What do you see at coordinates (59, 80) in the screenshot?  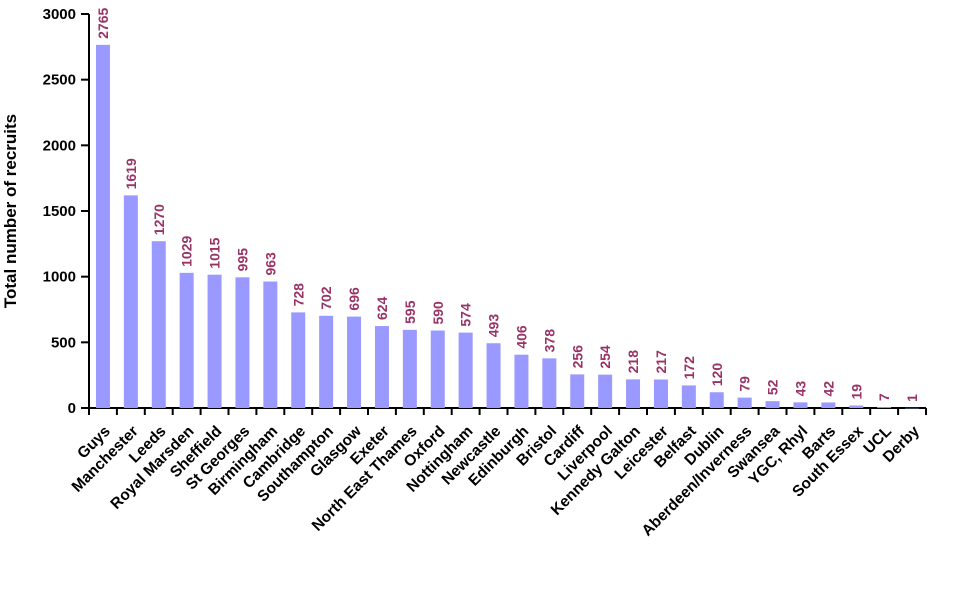 I see `y-tick-label: 2500` at bounding box center [59, 80].